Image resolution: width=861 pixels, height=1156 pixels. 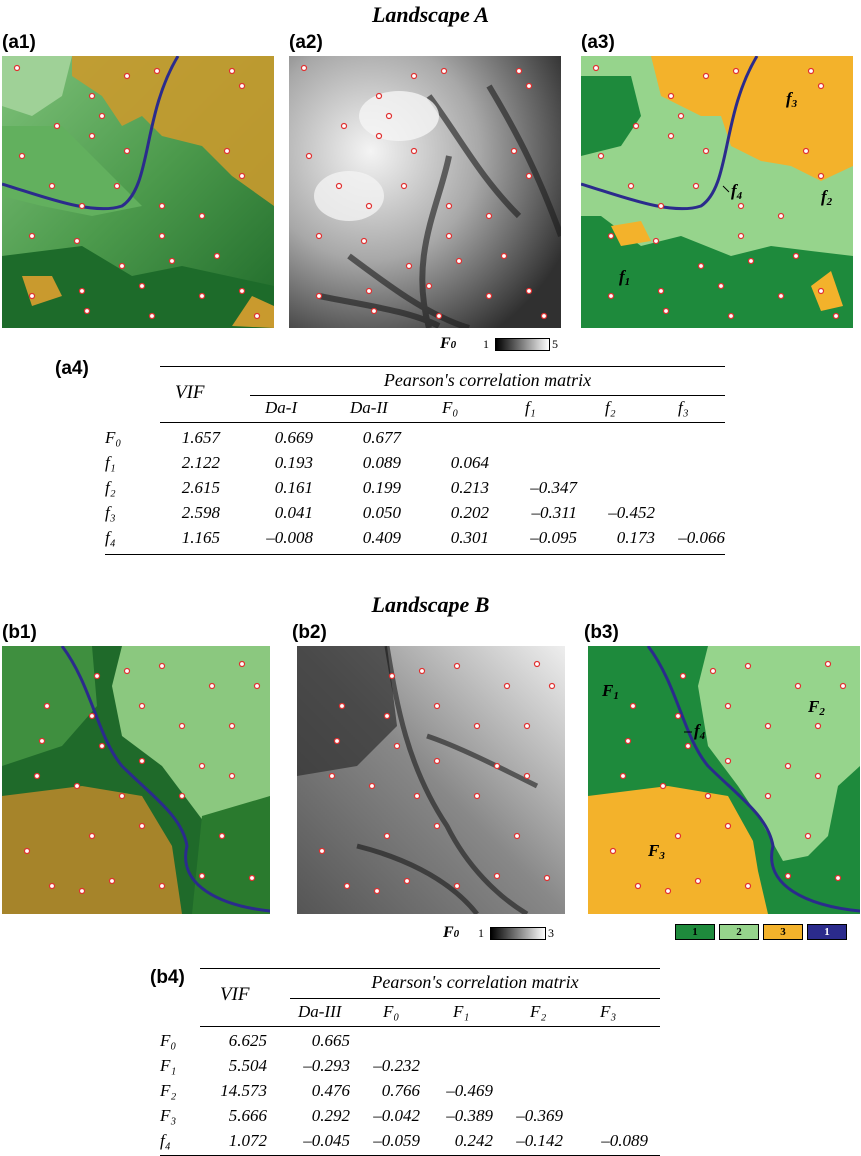 I want to click on correlation-value: 0.669, so click(x=293, y=437).